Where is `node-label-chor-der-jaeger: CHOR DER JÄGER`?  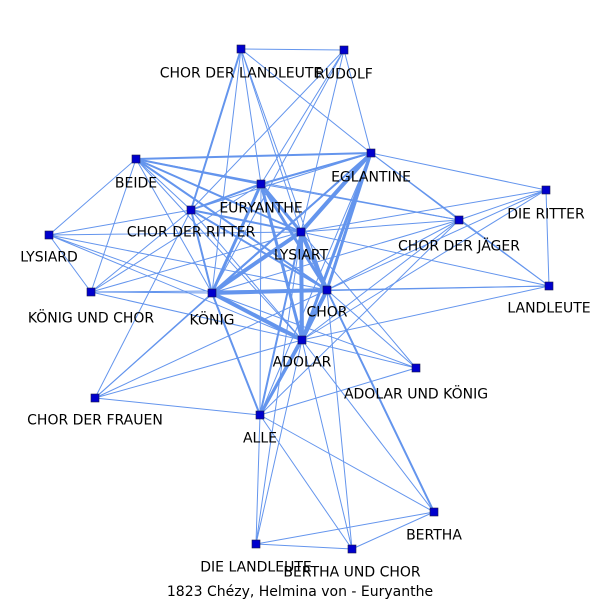
node-label-chor-der-jaeger: CHOR DER JÄGER is located at coordinates (459, 246).